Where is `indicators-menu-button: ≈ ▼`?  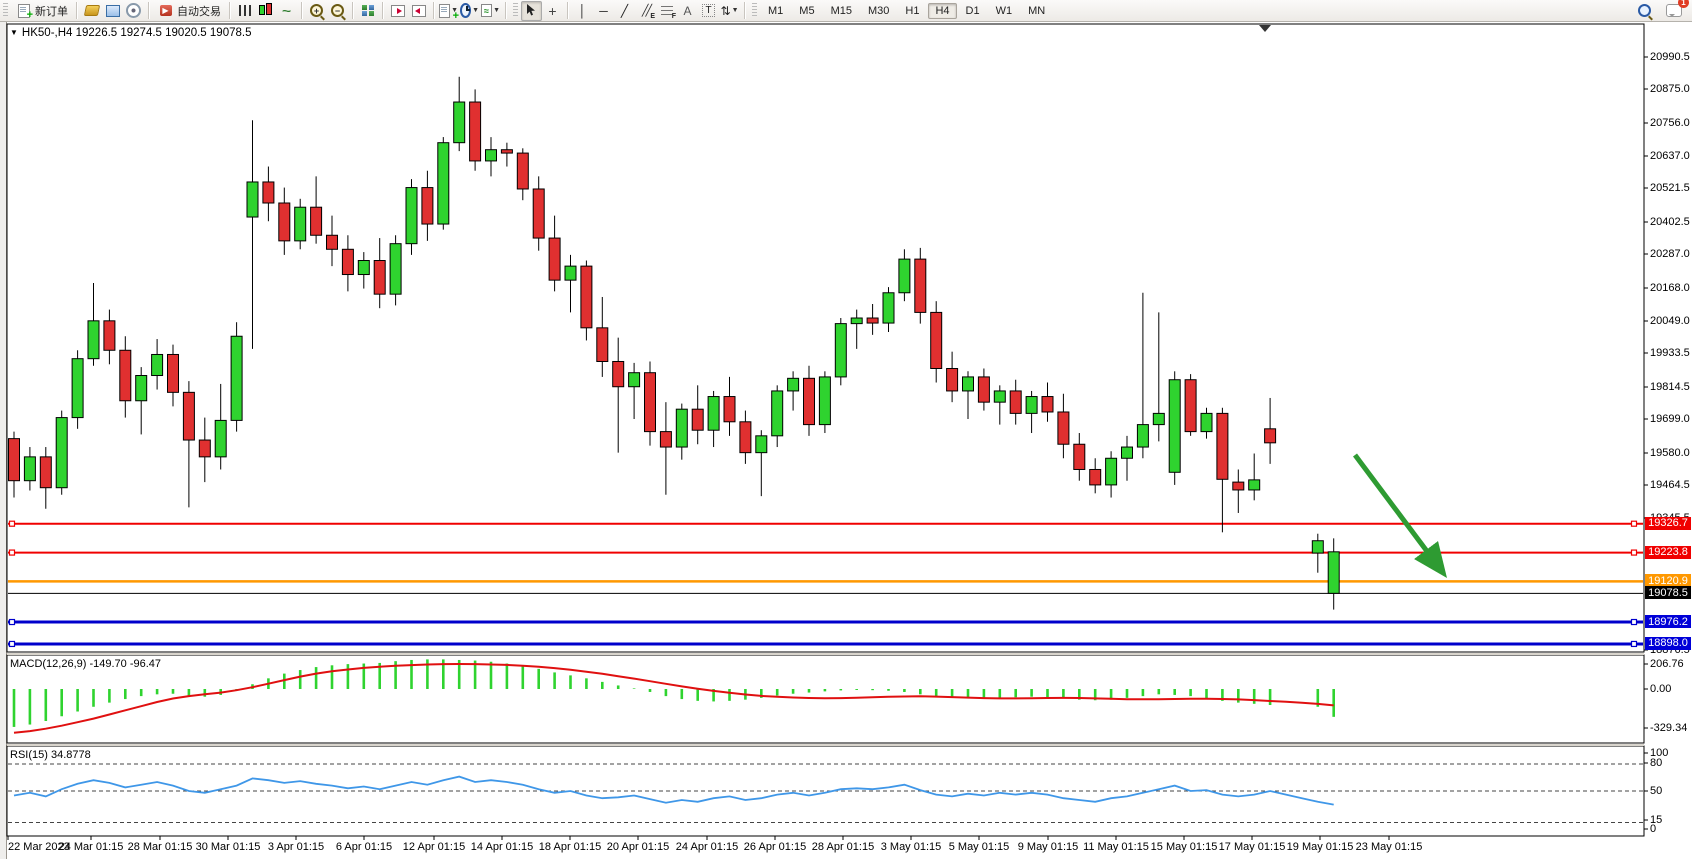
indicators-menu-button: ≈ ▼ is located at coordinates (490, 11).